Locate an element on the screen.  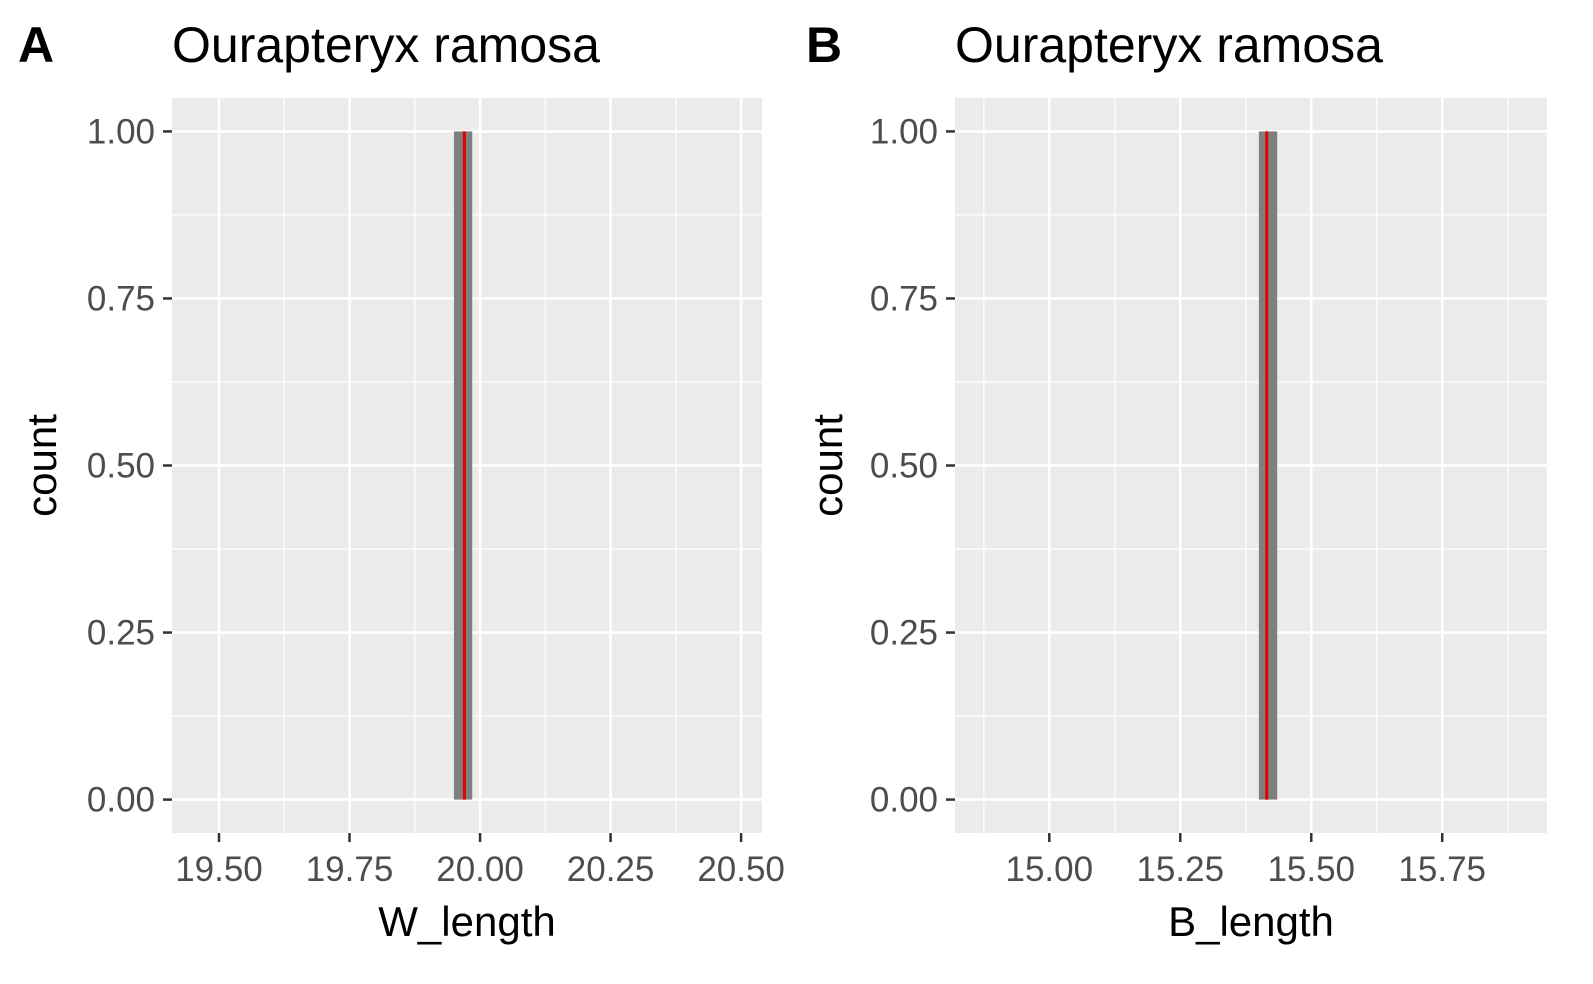
x-axis-title: W_length is located at coordinates (466, 921).